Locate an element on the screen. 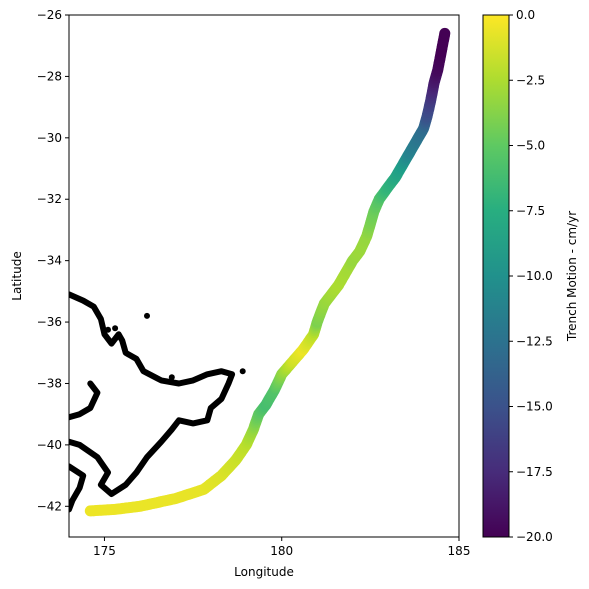 Image resolution: width=589 pixels, height=589 pixels. colorbar-tick-label: −10.0 is located at coordinates (534, 276).